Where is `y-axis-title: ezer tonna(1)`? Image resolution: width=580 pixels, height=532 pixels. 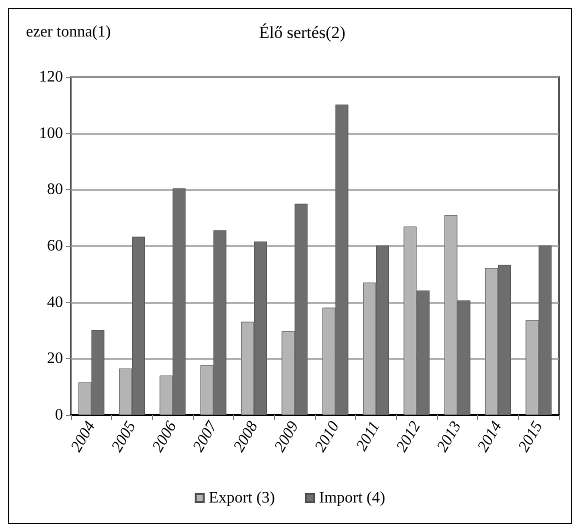 y-axis-title: ezer tonna(1) is located at coordinates (68, 32).